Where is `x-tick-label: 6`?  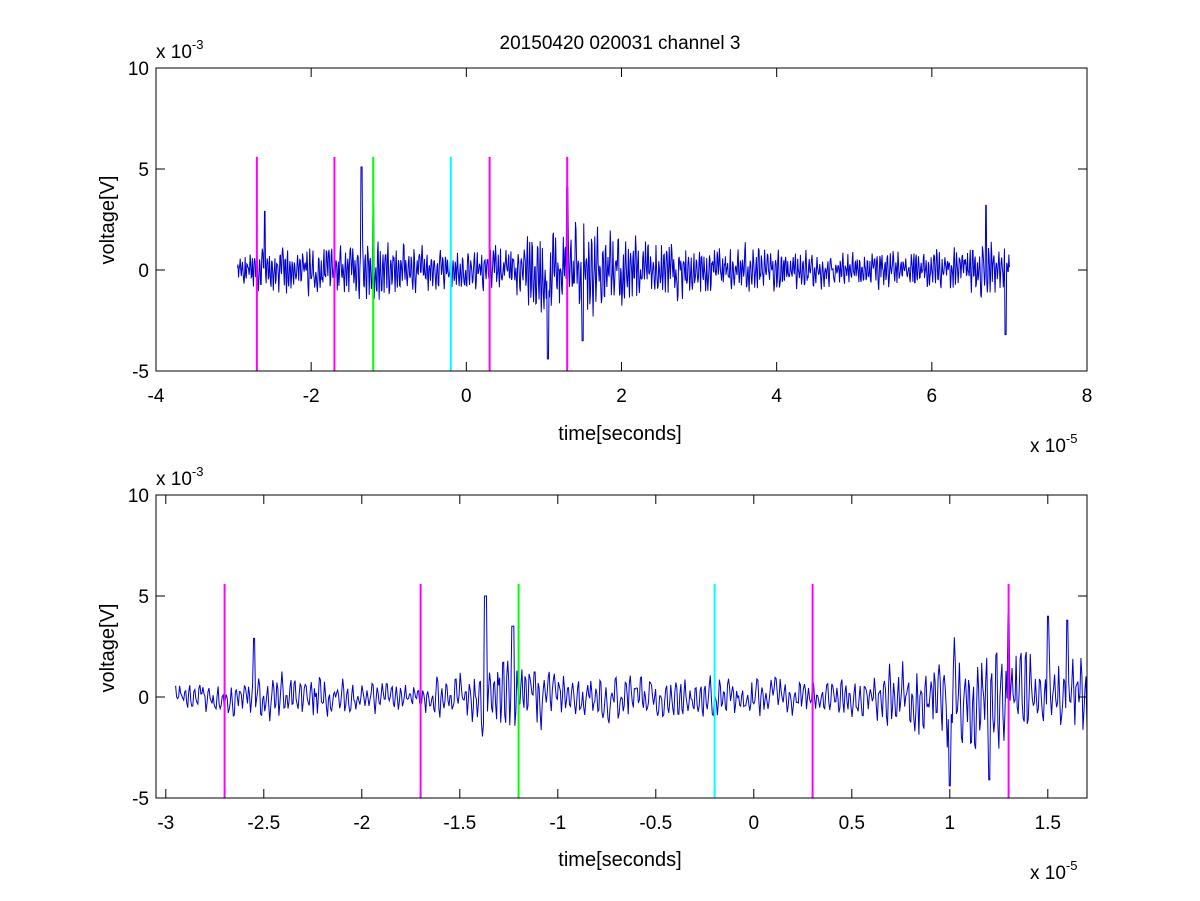
x-tick-label: 6 is located at coordinates (932, 396).